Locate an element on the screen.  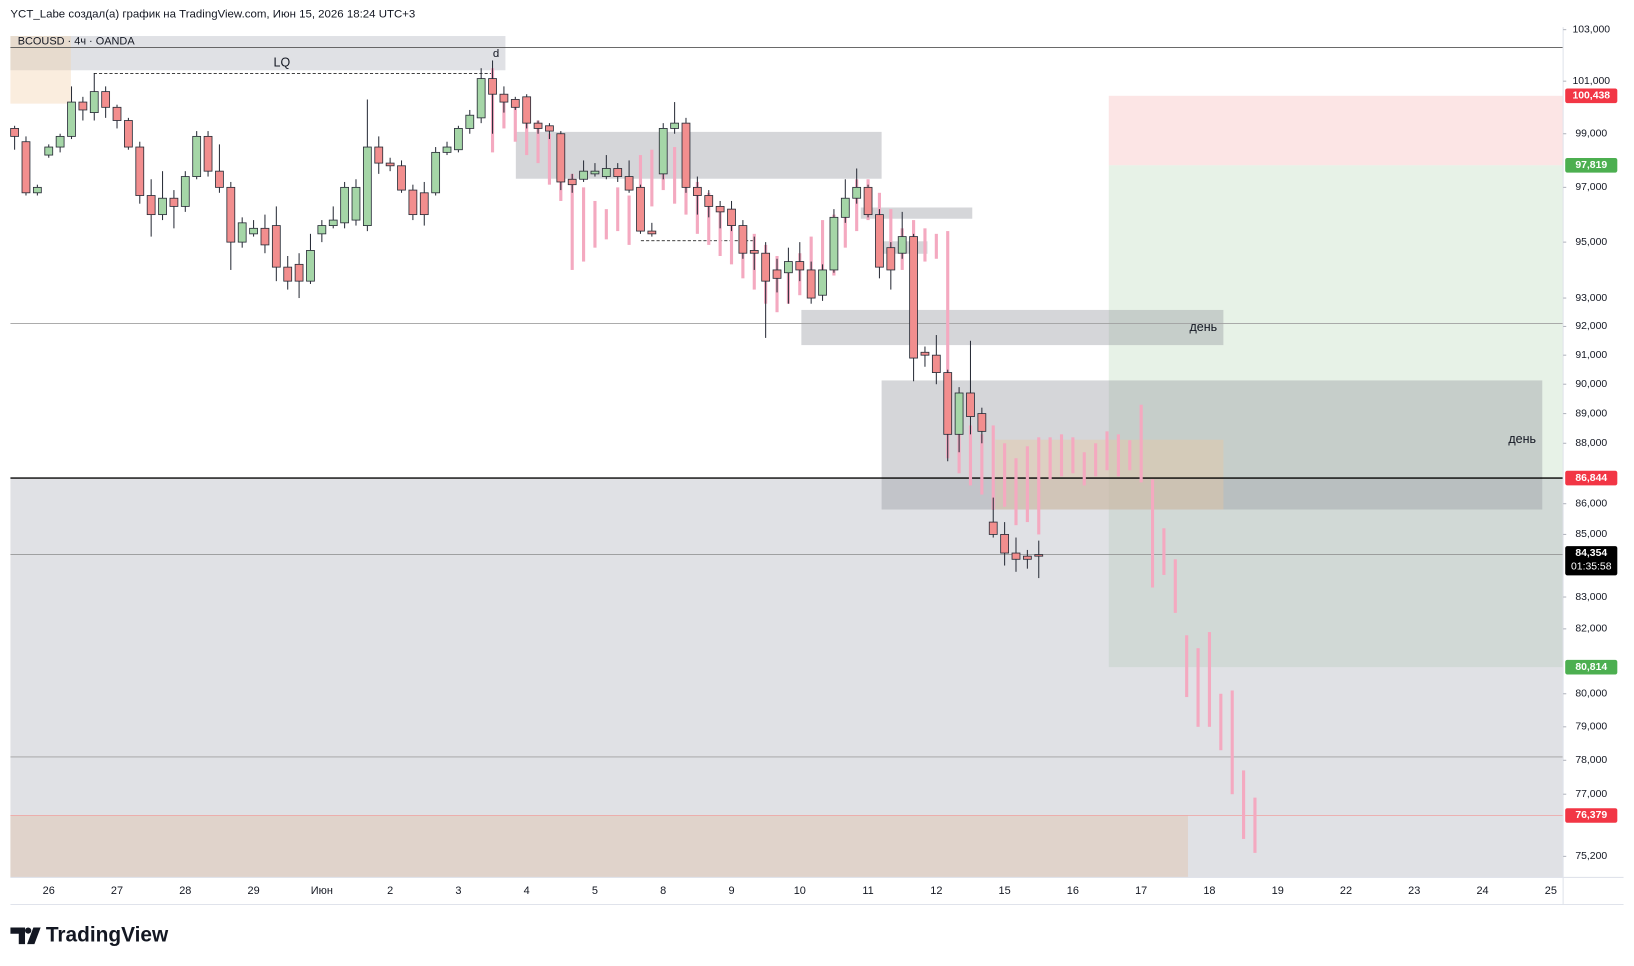
logo: TradingView is located at coordinates (89, 934).